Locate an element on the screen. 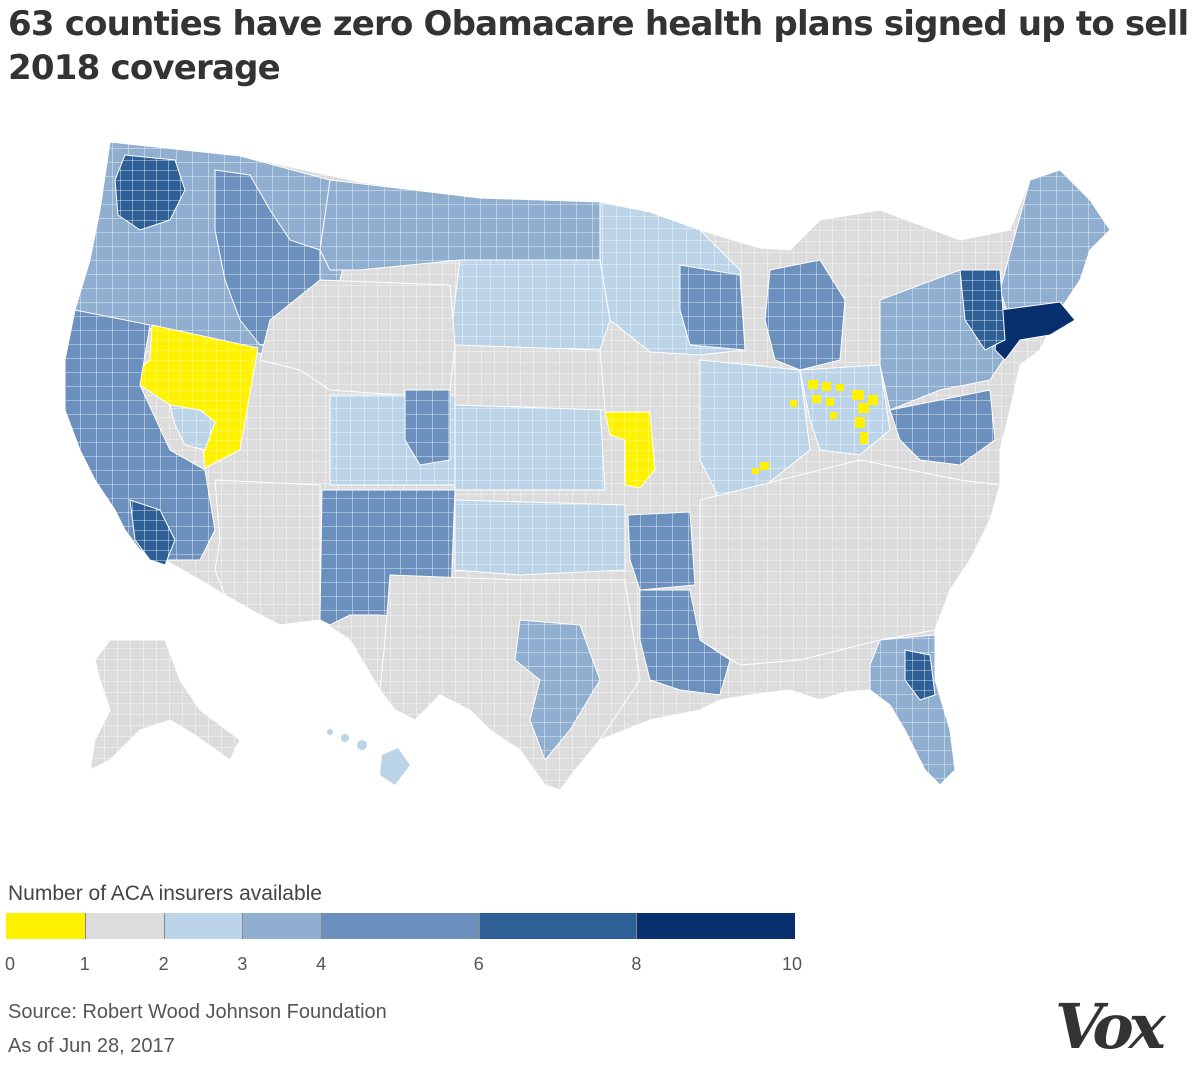 The height and width of the screenshot is (1067, 1200). ohio-zero-counties is located at coordinates (815, 427).